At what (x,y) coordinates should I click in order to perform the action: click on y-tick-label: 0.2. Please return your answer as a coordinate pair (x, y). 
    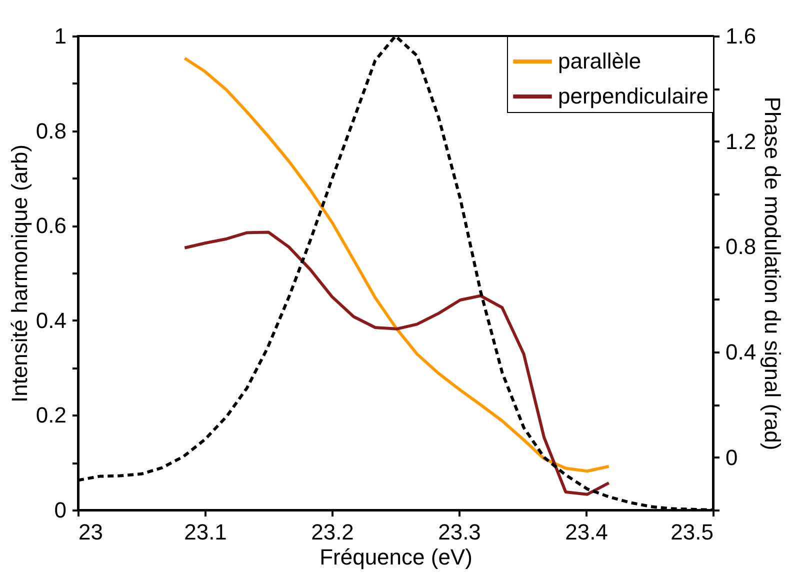
    Looking at the image, I should click on (51, 415).